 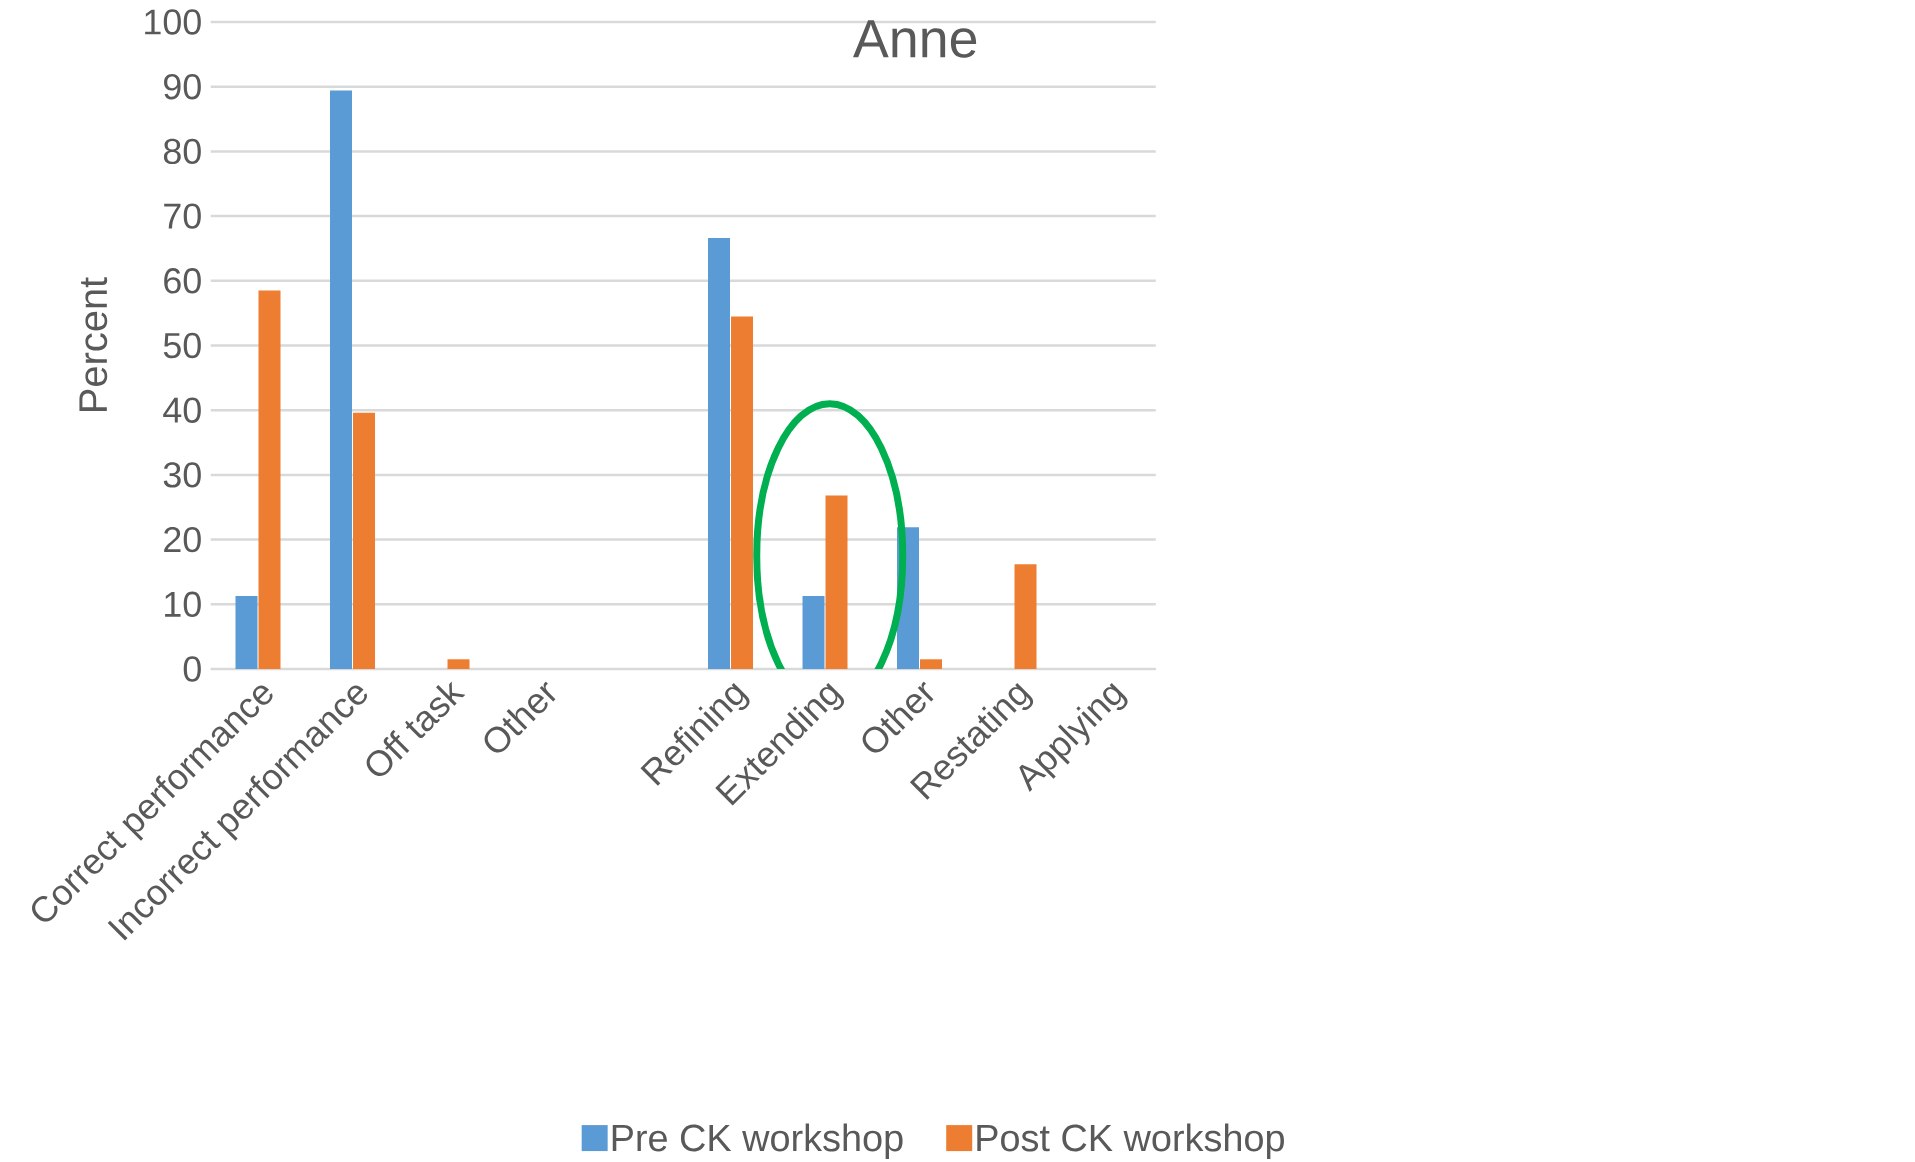 I want to click on y-tick-label: 50, so click(x=182, y=345).